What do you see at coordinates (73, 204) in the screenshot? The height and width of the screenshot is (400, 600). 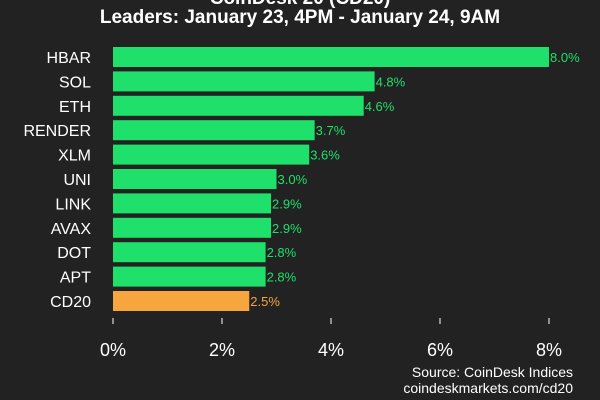 I see `category-label: LINK` at bounding box center [73, 204].